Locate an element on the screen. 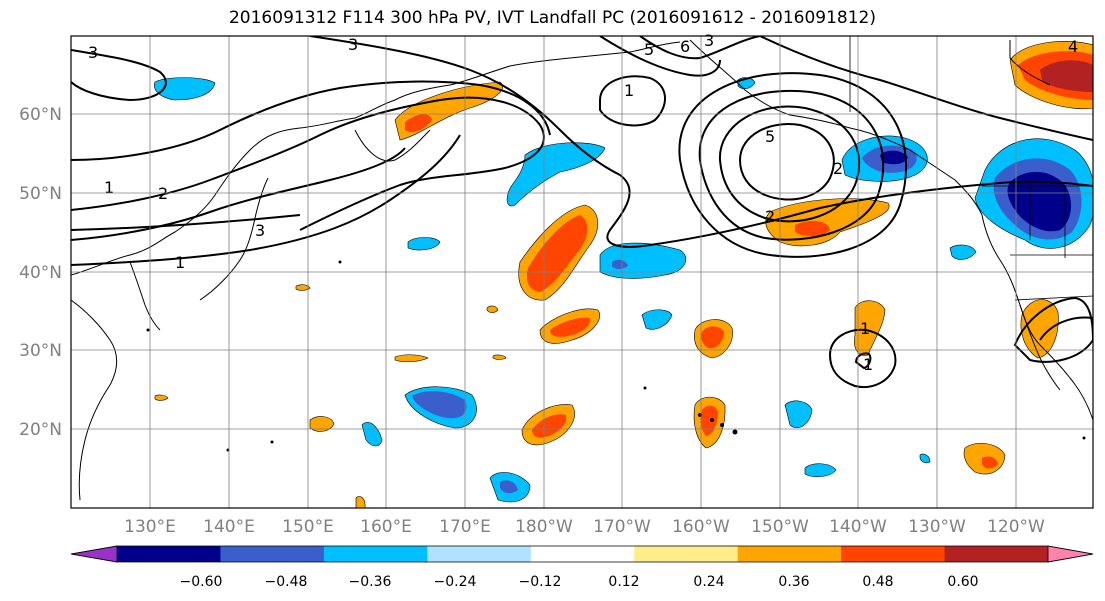 The width and height of the screenshot is (1105, 601). coast-alaska is located at coordinates (836, 127).